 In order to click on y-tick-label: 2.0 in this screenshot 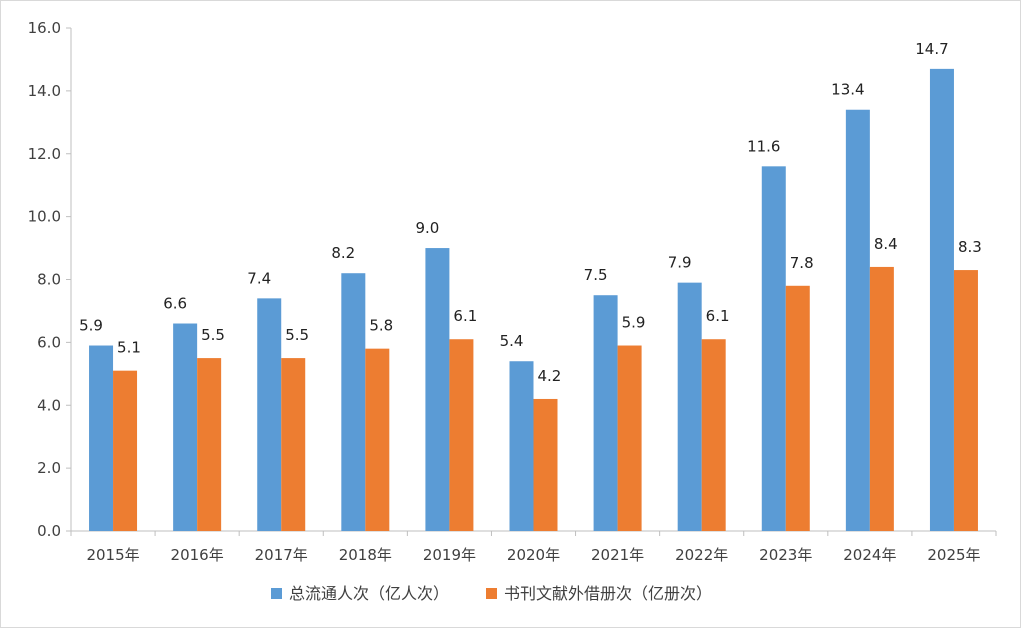, I will do `click(49, 468)`.